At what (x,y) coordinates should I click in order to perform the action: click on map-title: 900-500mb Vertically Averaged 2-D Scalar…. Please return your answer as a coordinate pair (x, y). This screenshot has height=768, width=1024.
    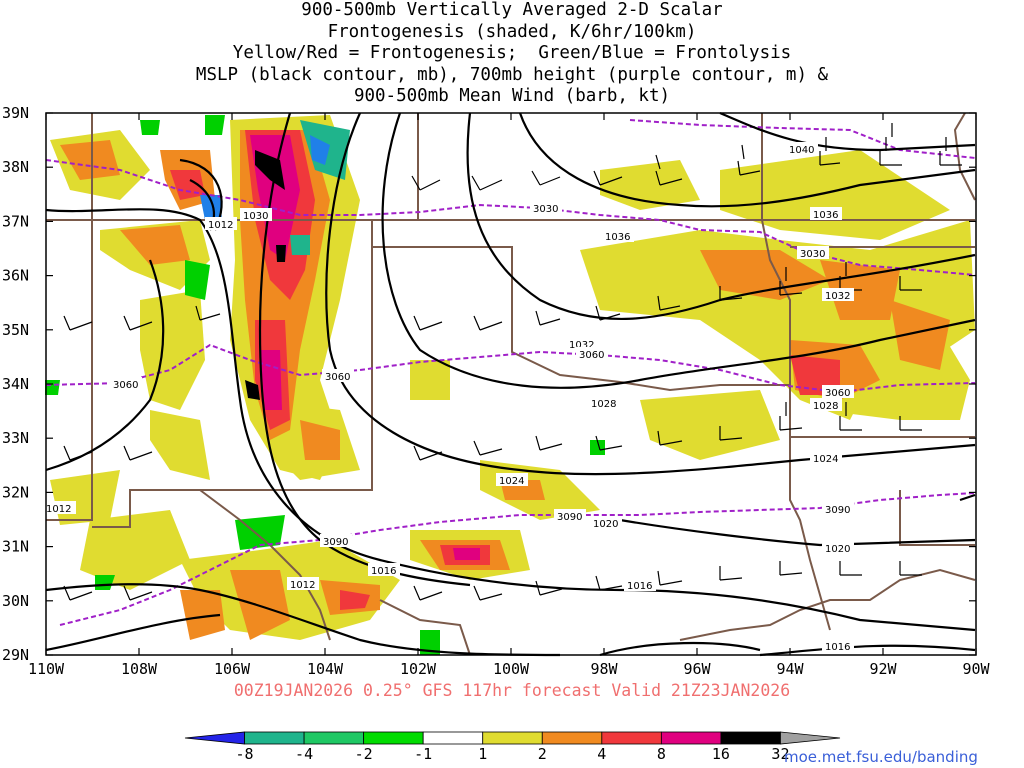
    Looking at the image, I should click on (512, 54).